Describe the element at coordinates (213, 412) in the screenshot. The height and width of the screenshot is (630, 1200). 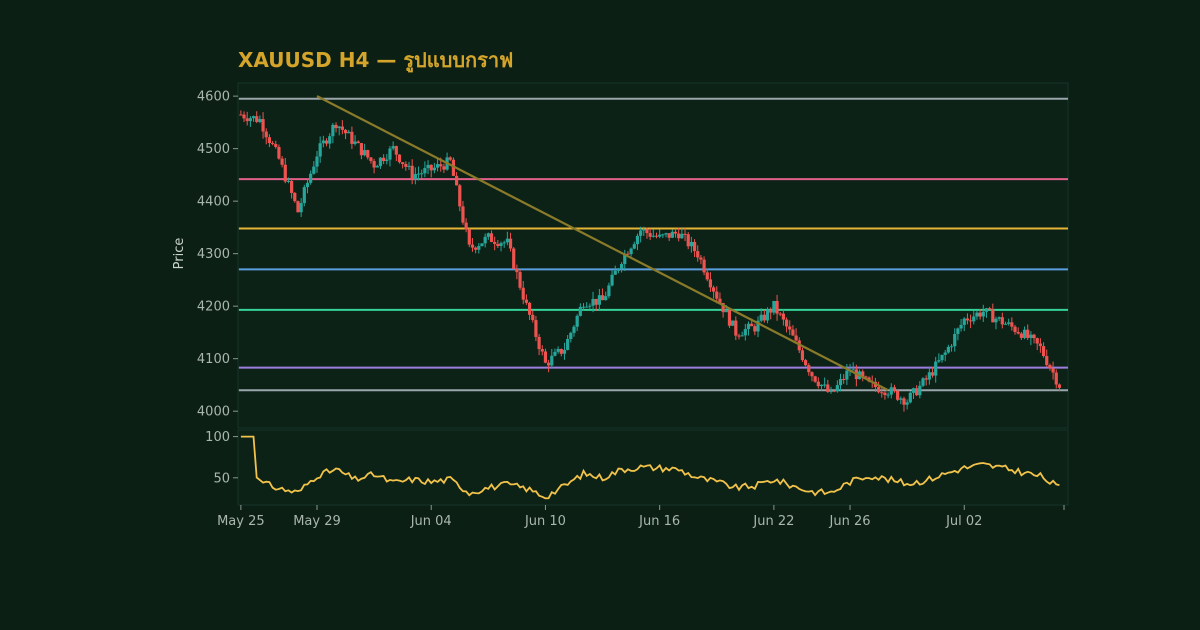
I see `y-tick-label: 4000` at that location.